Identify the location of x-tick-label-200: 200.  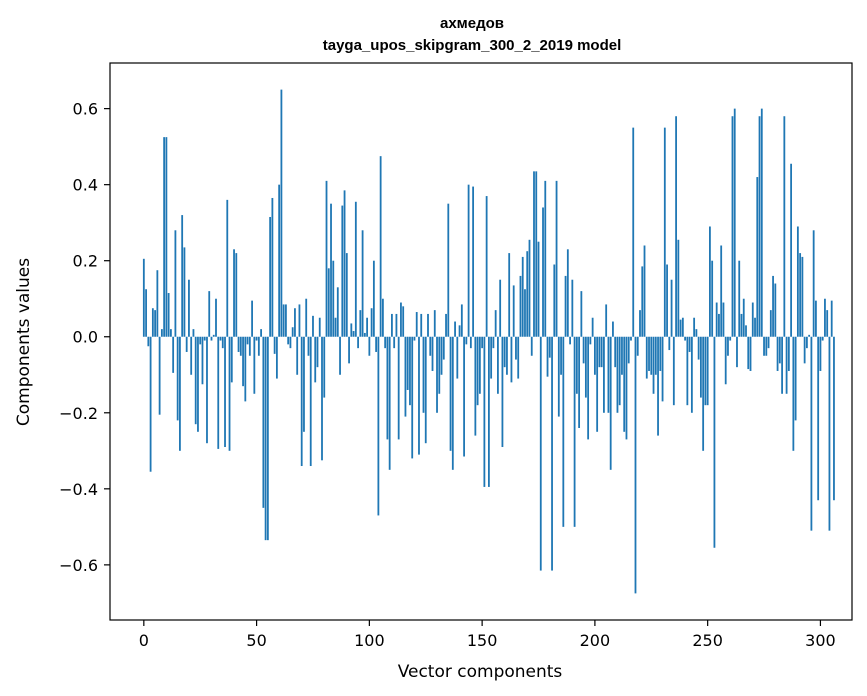
(595, 640).